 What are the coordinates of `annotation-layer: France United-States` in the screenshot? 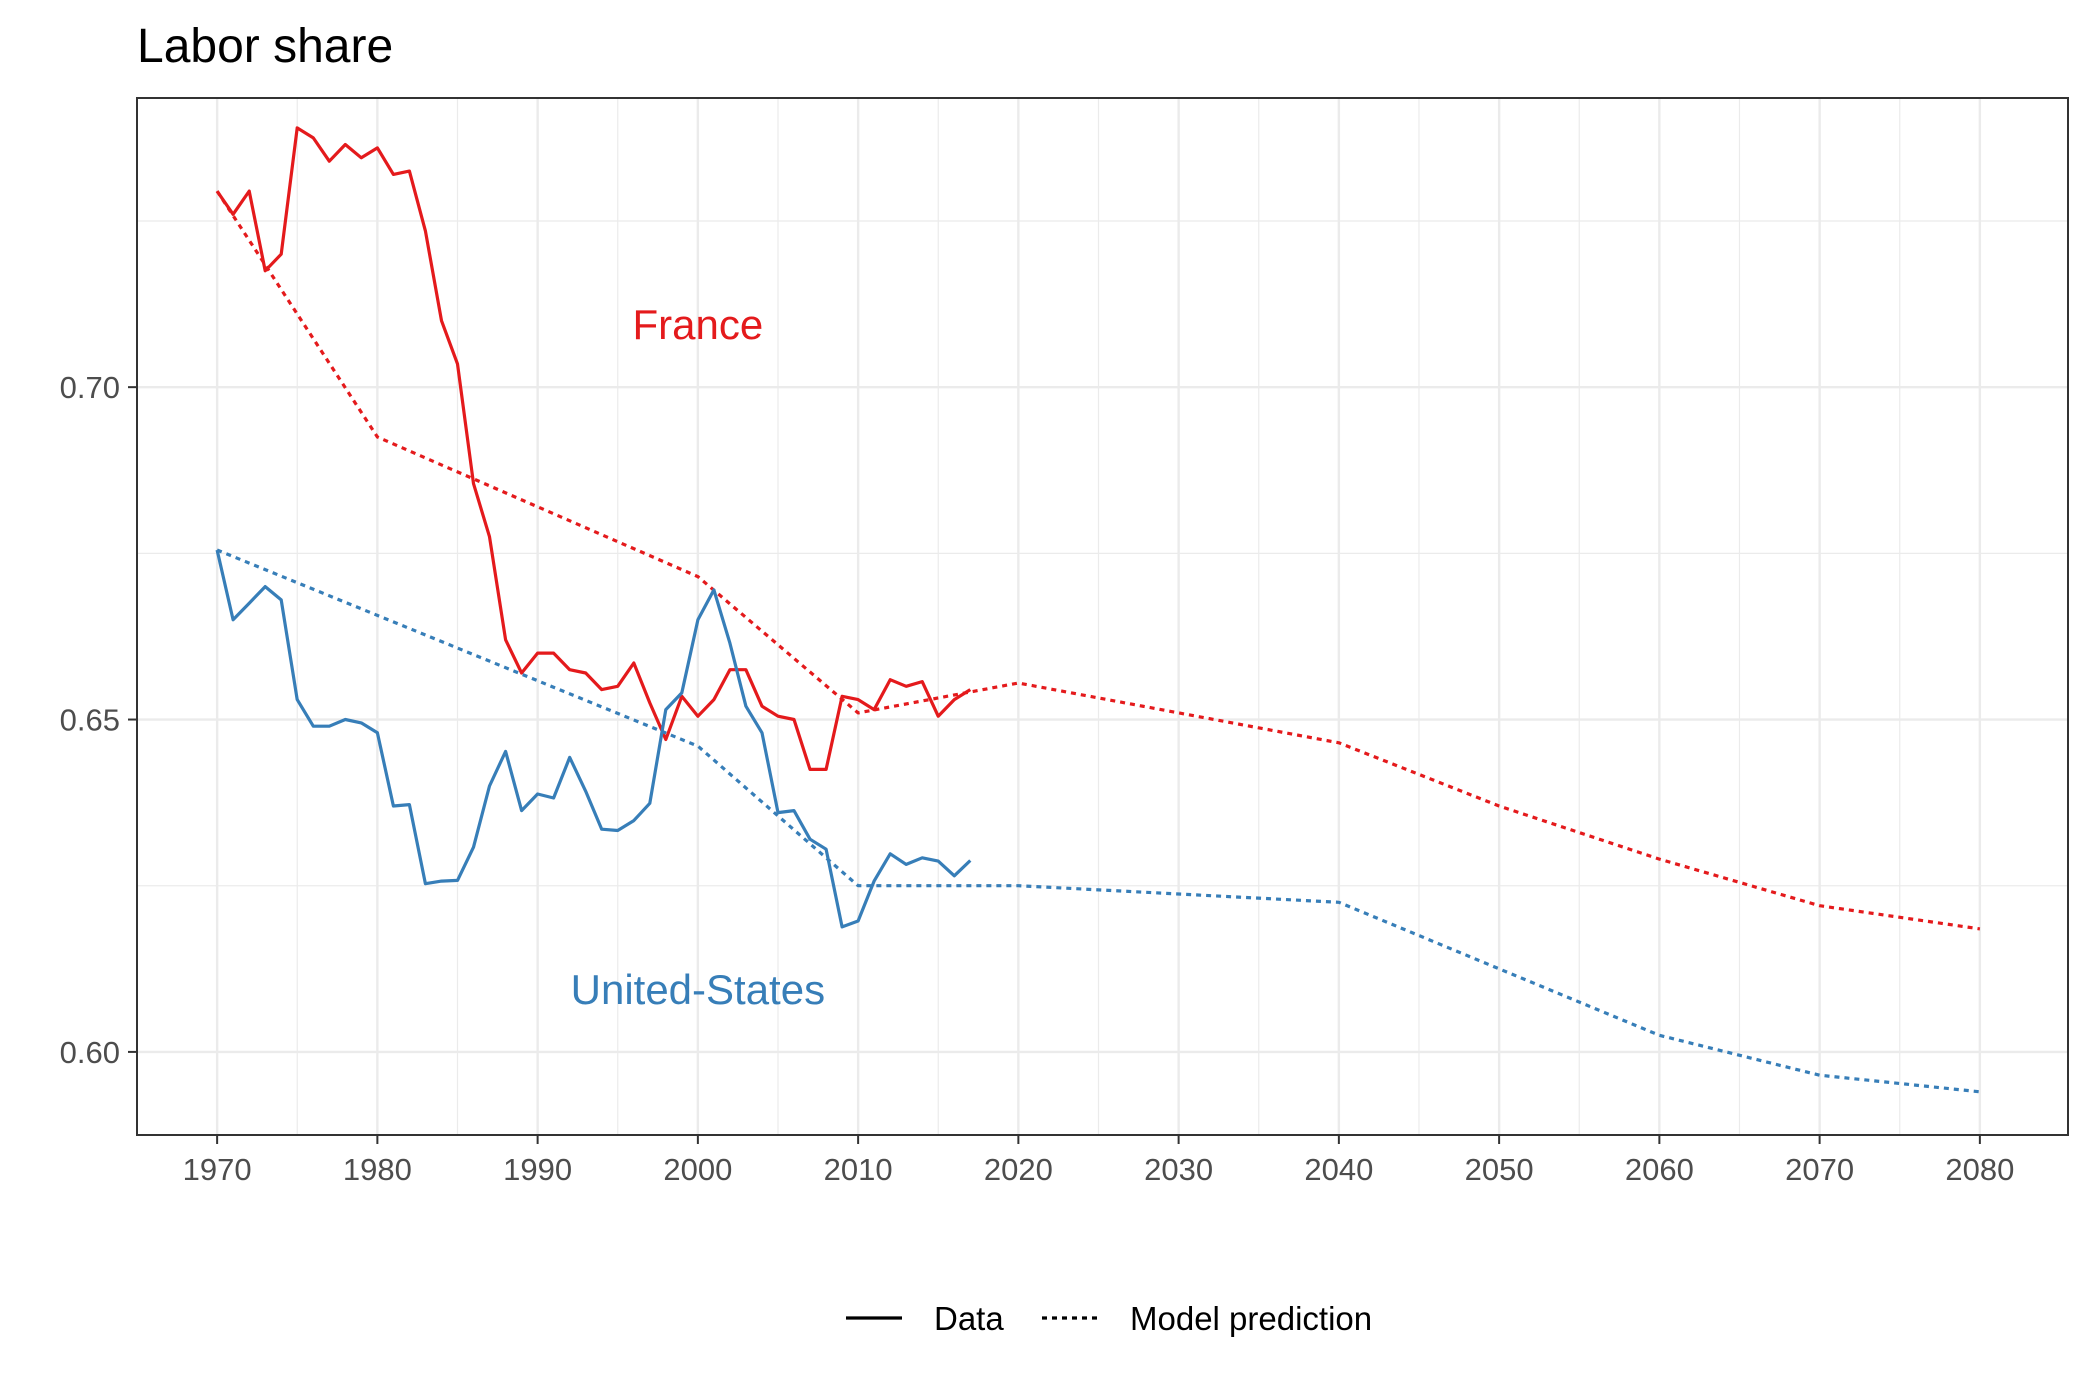 It's located at (698, 657).